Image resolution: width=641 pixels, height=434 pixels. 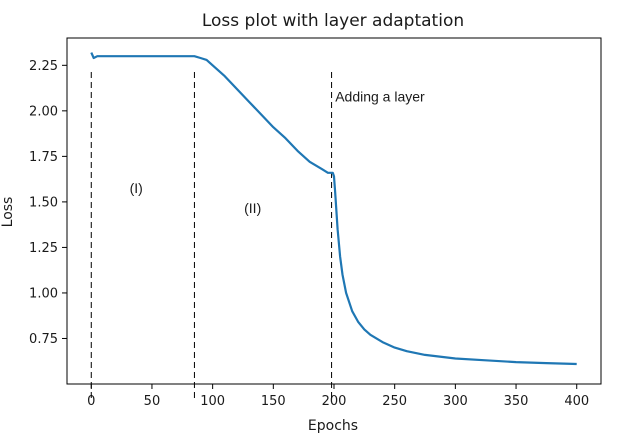 I want to click on x-tick-label: 0, so click(x=91, y=401).